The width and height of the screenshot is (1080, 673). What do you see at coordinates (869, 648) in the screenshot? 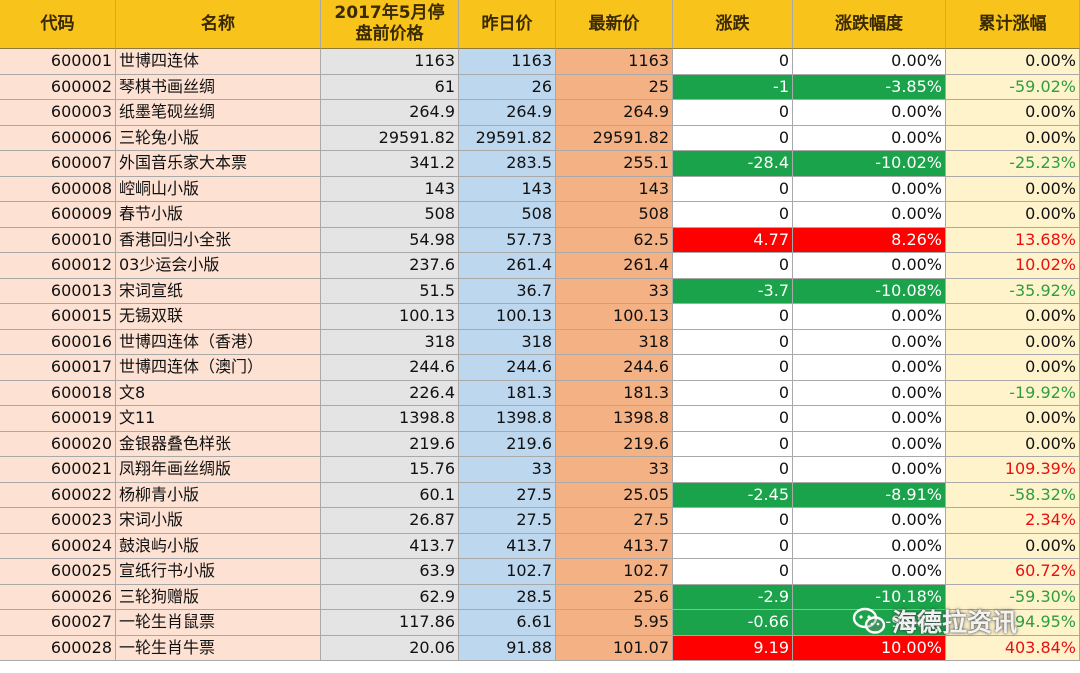
I see `cell-change-pct: 10.00%` at bounding box center [869, 648].